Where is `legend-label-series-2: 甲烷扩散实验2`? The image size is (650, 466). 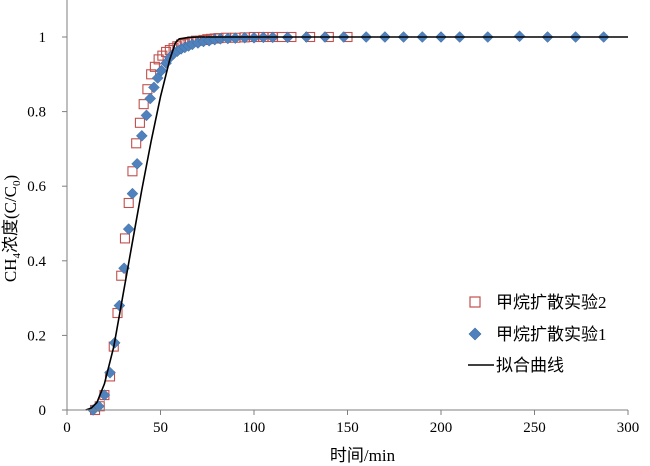 legend-label-series-2: 甲烷扩散实验2 is located at coordinates (551, 302).